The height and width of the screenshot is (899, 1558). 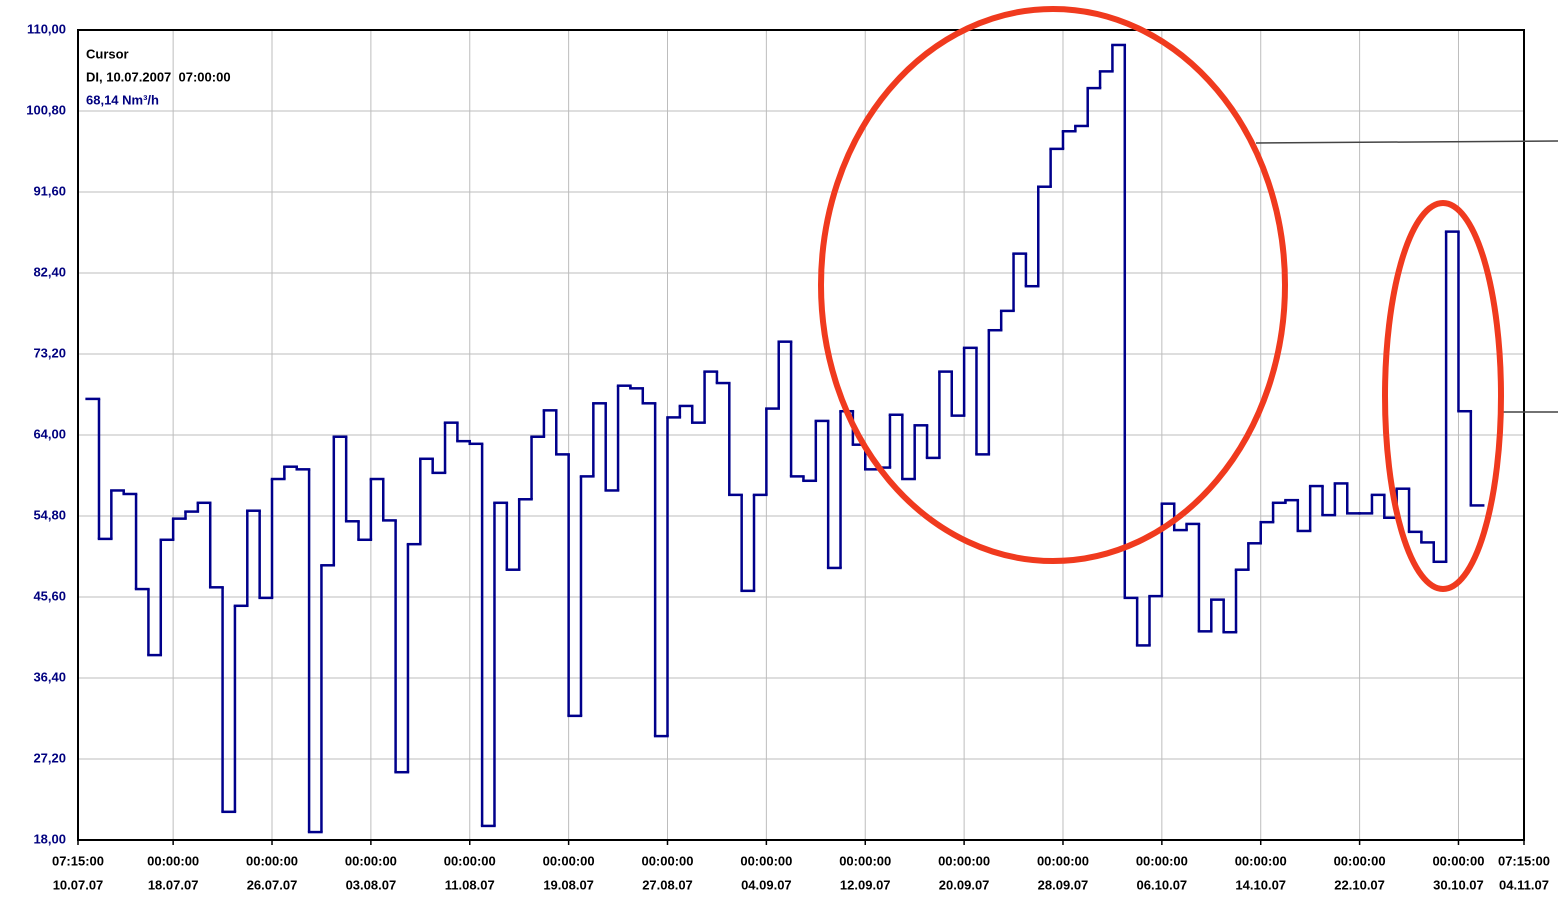 What do you see at coordinates (107, 53) in the screenshot?
I see `cursor-title: Cursor` at bounding box center [107, 53].